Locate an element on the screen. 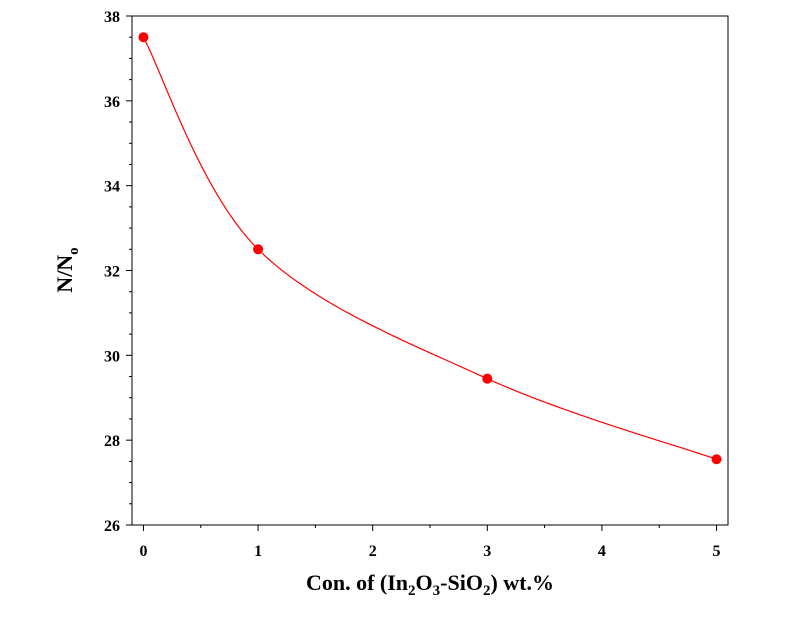 This screenshot has height=619, width=808. y-axis-title: N/No is located at coordinates (67, 269).